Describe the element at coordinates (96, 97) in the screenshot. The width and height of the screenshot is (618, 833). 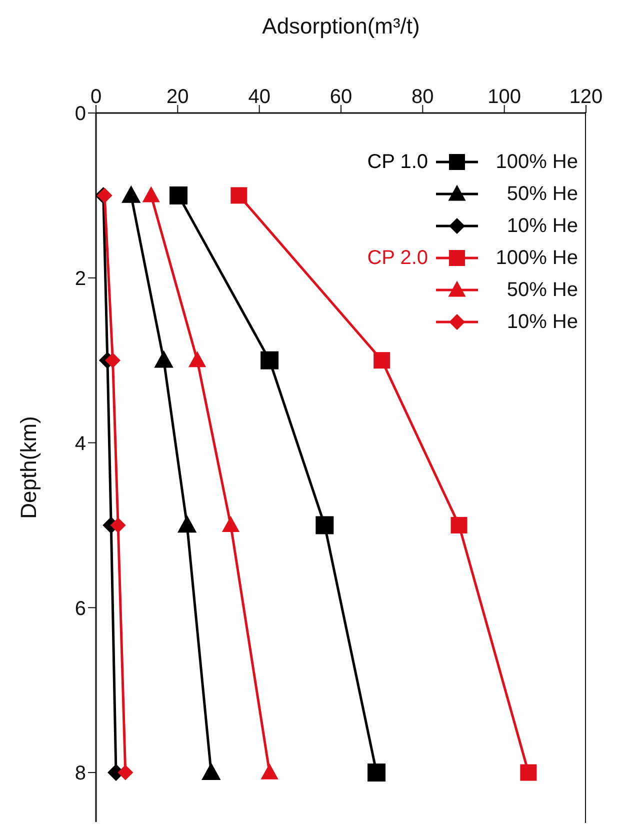
I see `x-tick-label: 0` at that location.